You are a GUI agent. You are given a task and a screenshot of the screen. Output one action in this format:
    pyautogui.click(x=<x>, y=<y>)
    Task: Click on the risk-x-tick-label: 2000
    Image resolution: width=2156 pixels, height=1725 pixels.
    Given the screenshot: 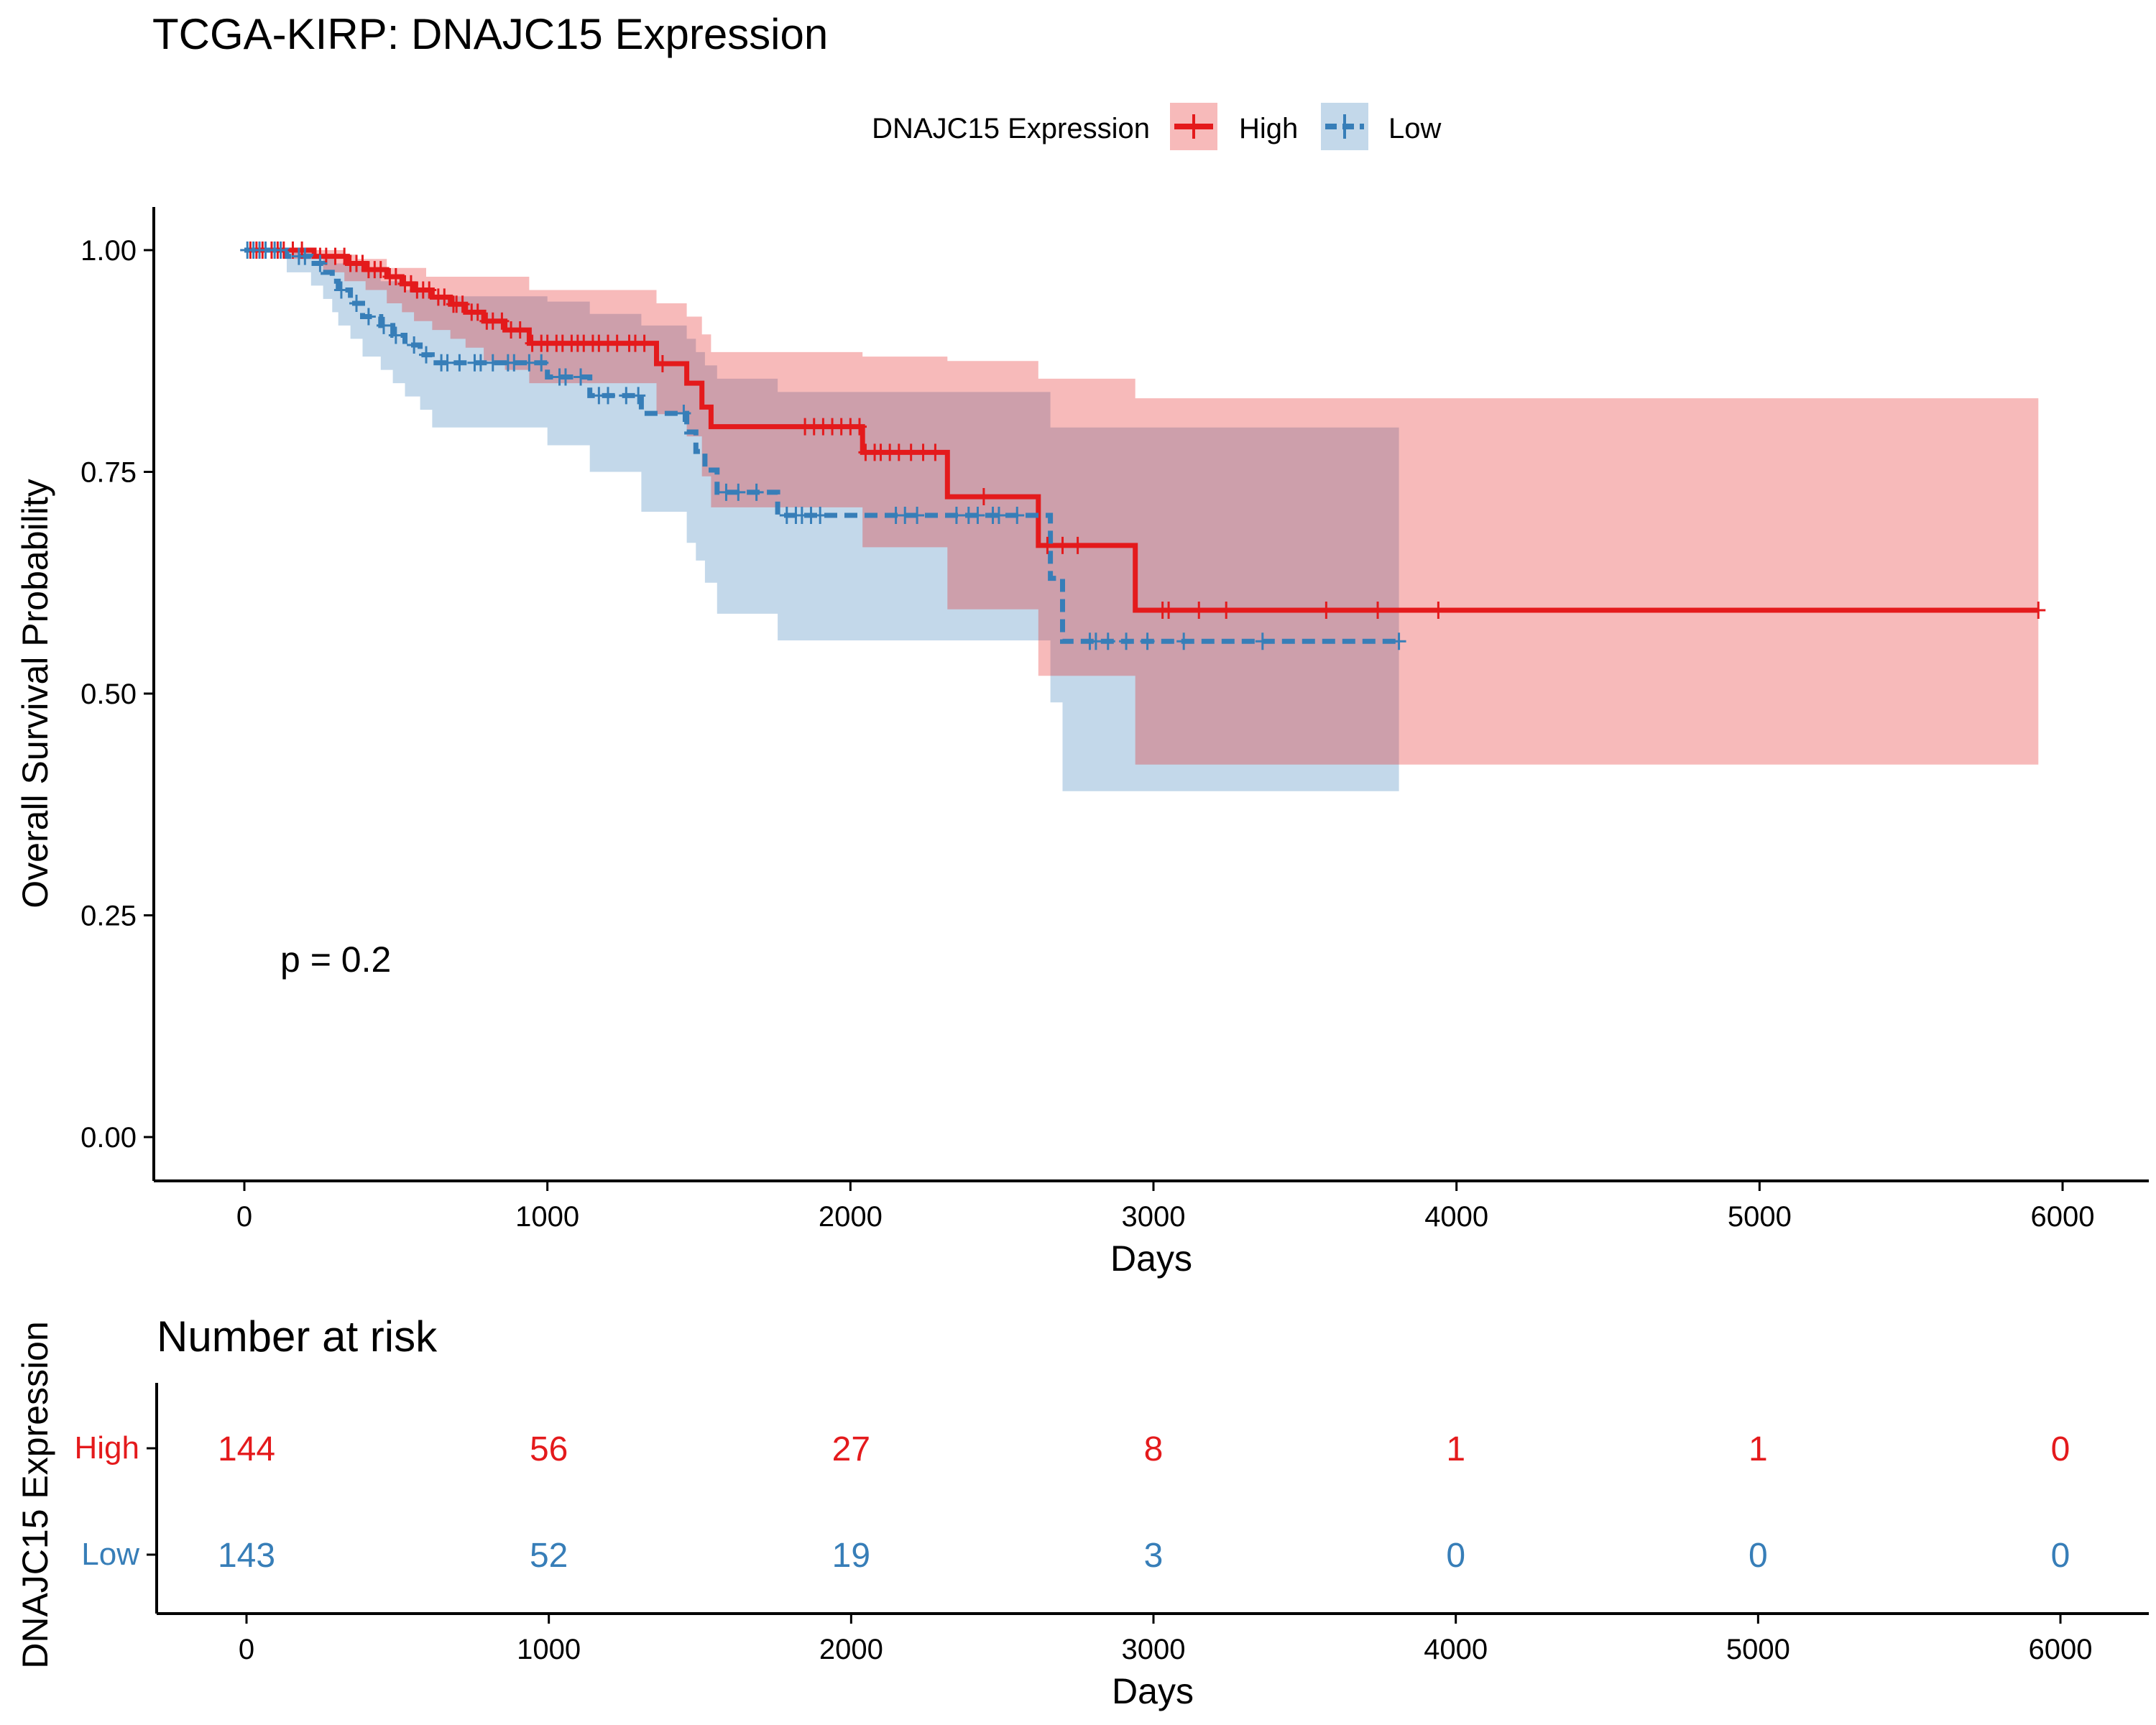 What is the action you would take?
    pyautogui.click(x=851, y=1649)
    